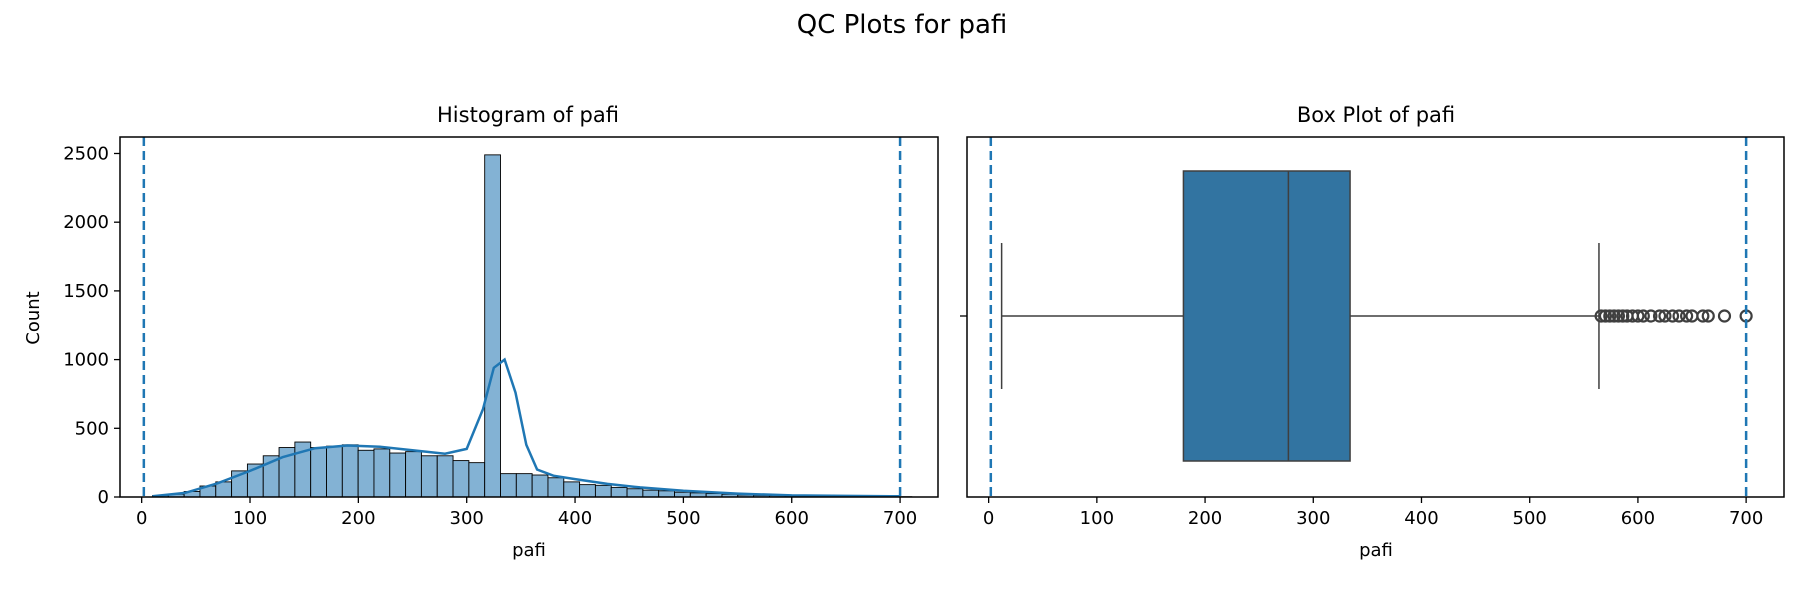 The width and height of the screenshot is (1800, 600). What do you see at coordinates (33, 317) in the screenshot?
I see `histogram-y-label: Count` at bounding box center [33, 317].